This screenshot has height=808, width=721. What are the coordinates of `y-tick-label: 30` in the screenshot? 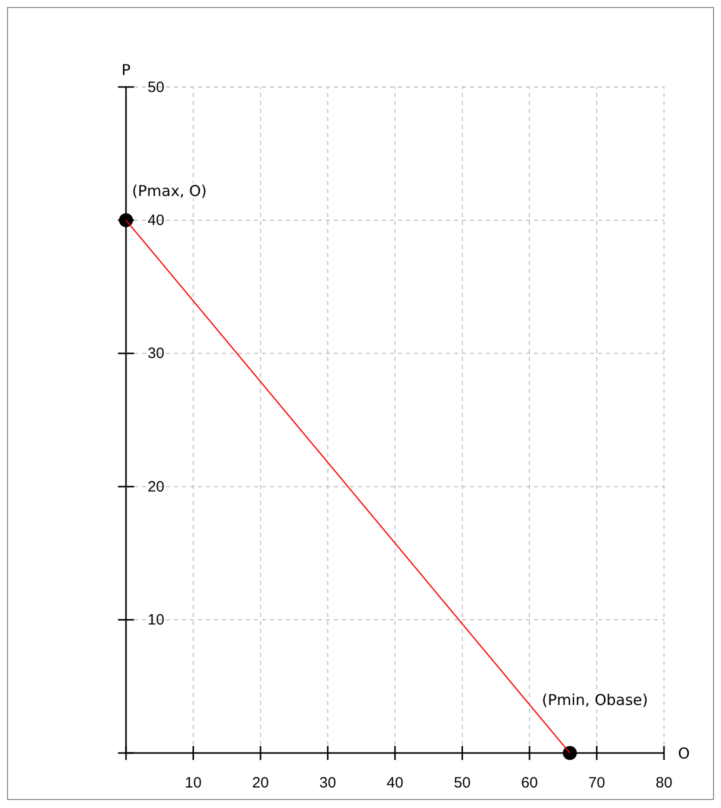 It's located at (156, 353).